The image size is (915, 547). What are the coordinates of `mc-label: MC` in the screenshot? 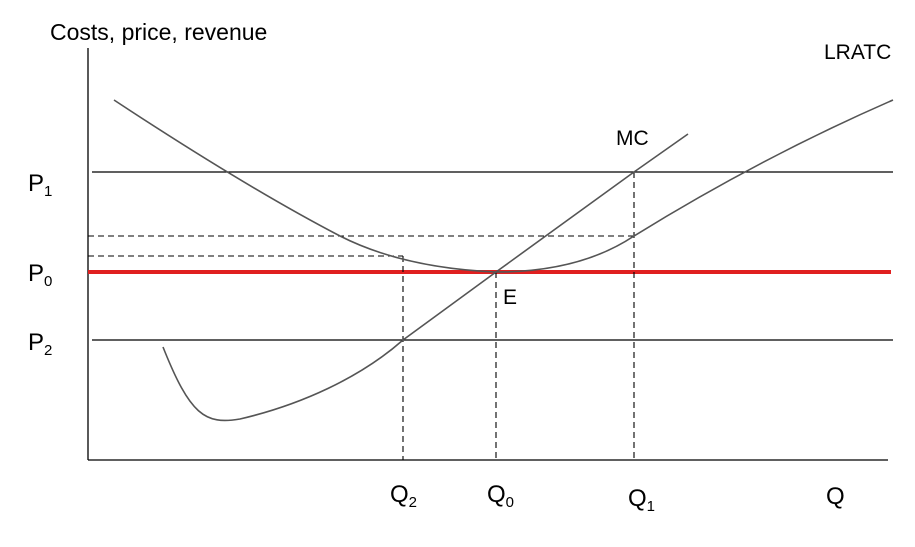 It's located at (632, 138).